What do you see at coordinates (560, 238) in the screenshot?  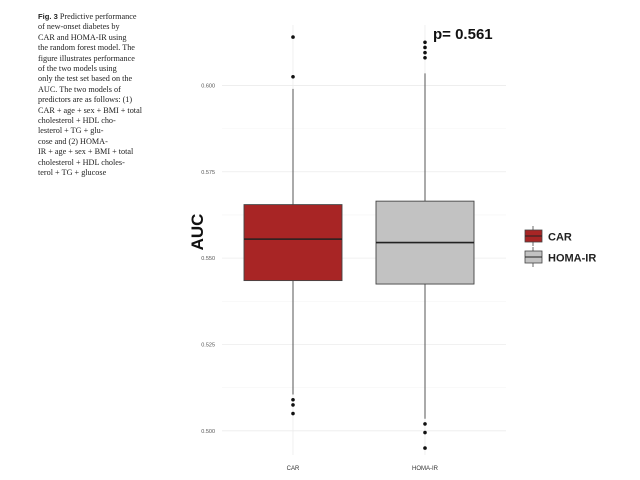 I see `legend-label: CAR` at bounding box center [560, 238].